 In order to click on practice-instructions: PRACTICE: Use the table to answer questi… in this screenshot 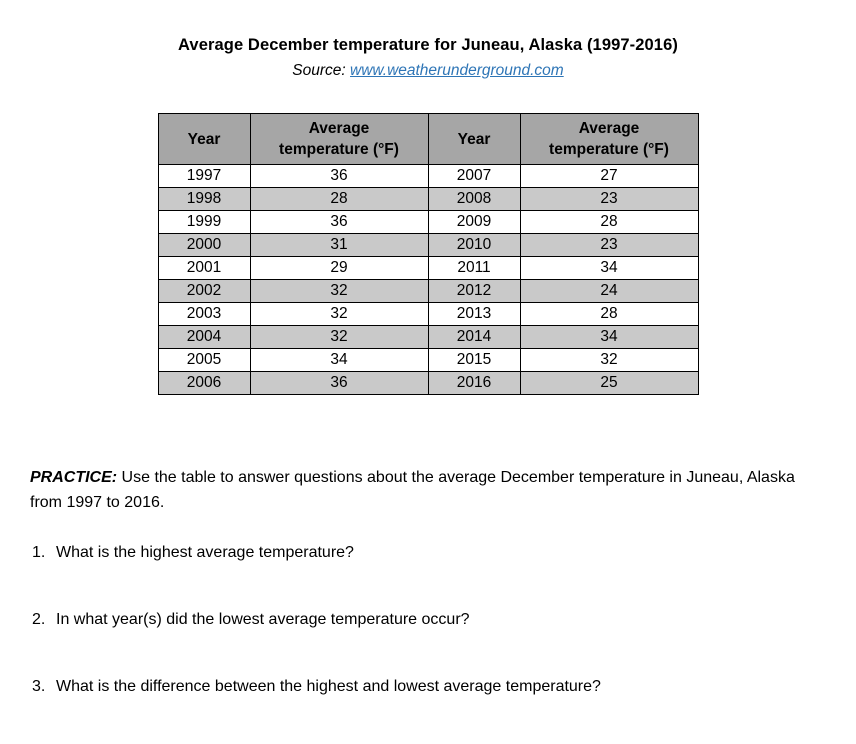, I will do `click(425, 490)`.